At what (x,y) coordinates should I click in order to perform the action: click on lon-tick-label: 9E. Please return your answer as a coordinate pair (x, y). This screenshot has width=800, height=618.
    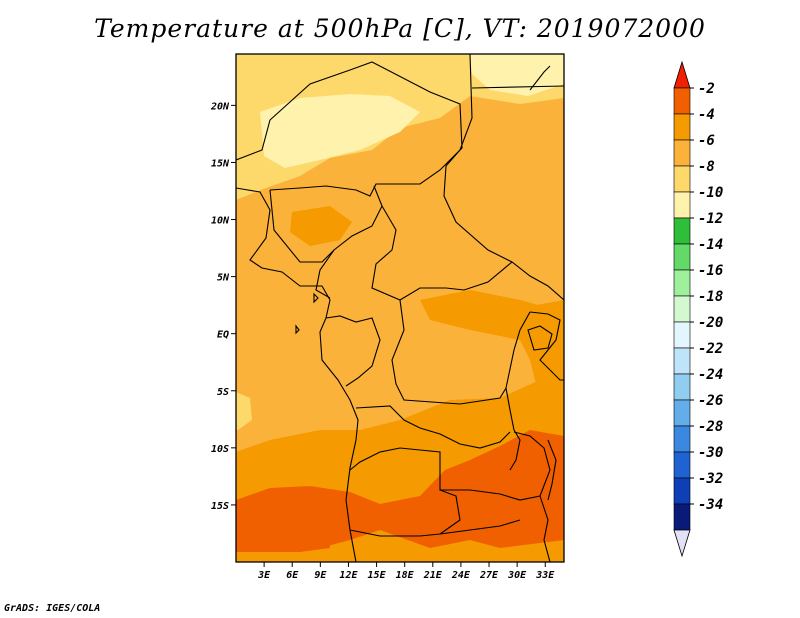
    Looking at the image, I should click on (320, 575).